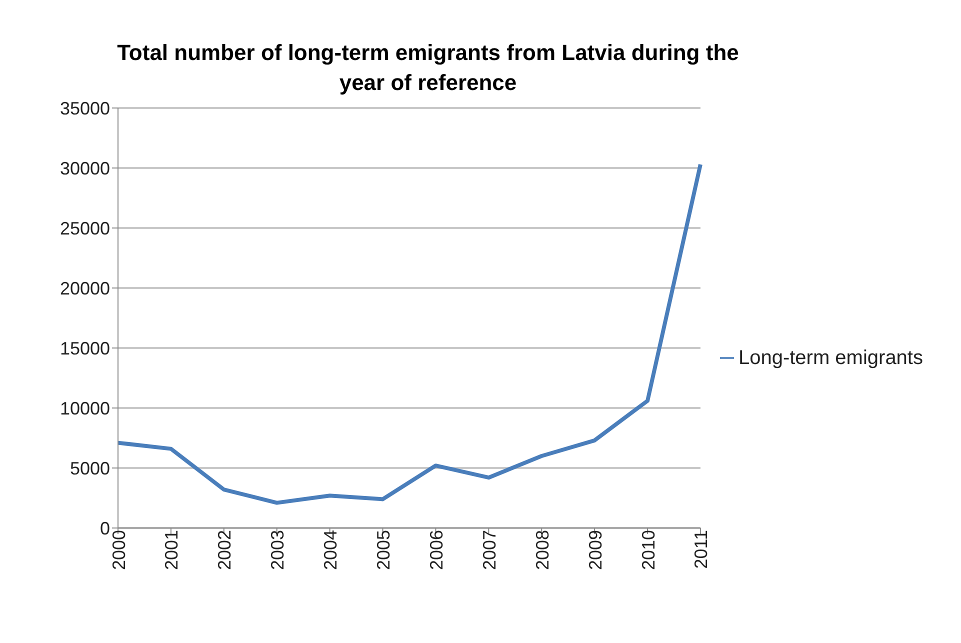  I want to click on y-tick-label: 20000, so click(85, 288).